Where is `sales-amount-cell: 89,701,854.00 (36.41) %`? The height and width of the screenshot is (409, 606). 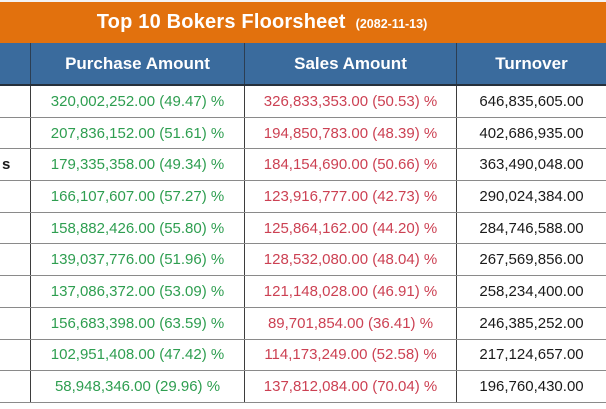
sales-amount-cell: 89,701,854.00 (36.41) % is located at coordinates (350, 323).